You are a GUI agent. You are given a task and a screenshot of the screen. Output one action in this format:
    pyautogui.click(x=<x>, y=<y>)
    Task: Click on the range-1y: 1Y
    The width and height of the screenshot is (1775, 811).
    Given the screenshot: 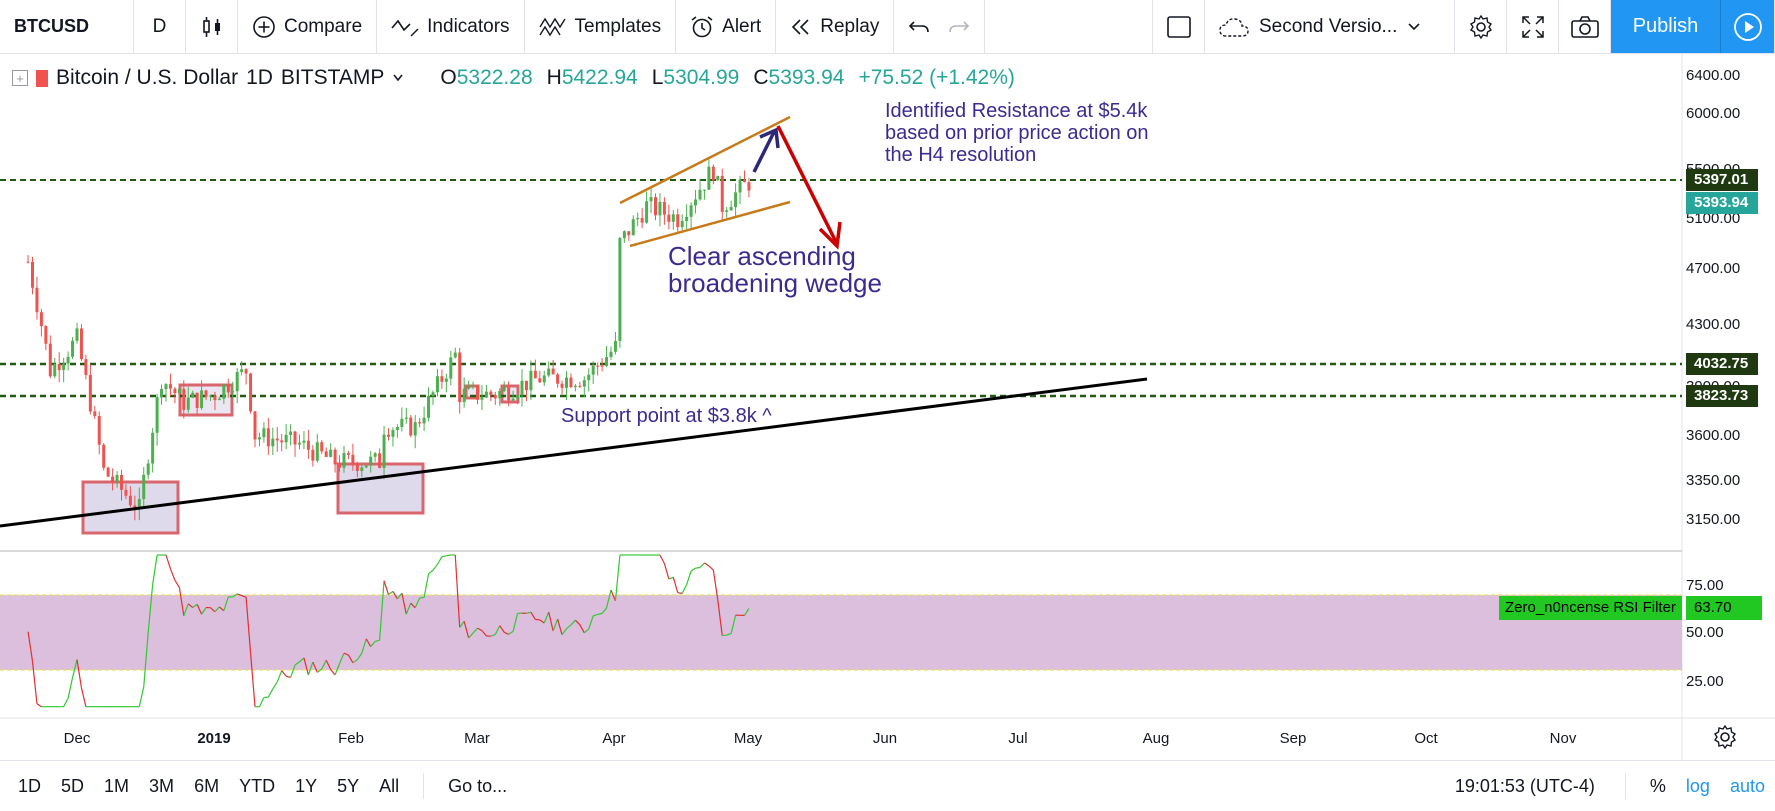 What is the action you would take?
    pyautogui.click(x=306, y=785)
    